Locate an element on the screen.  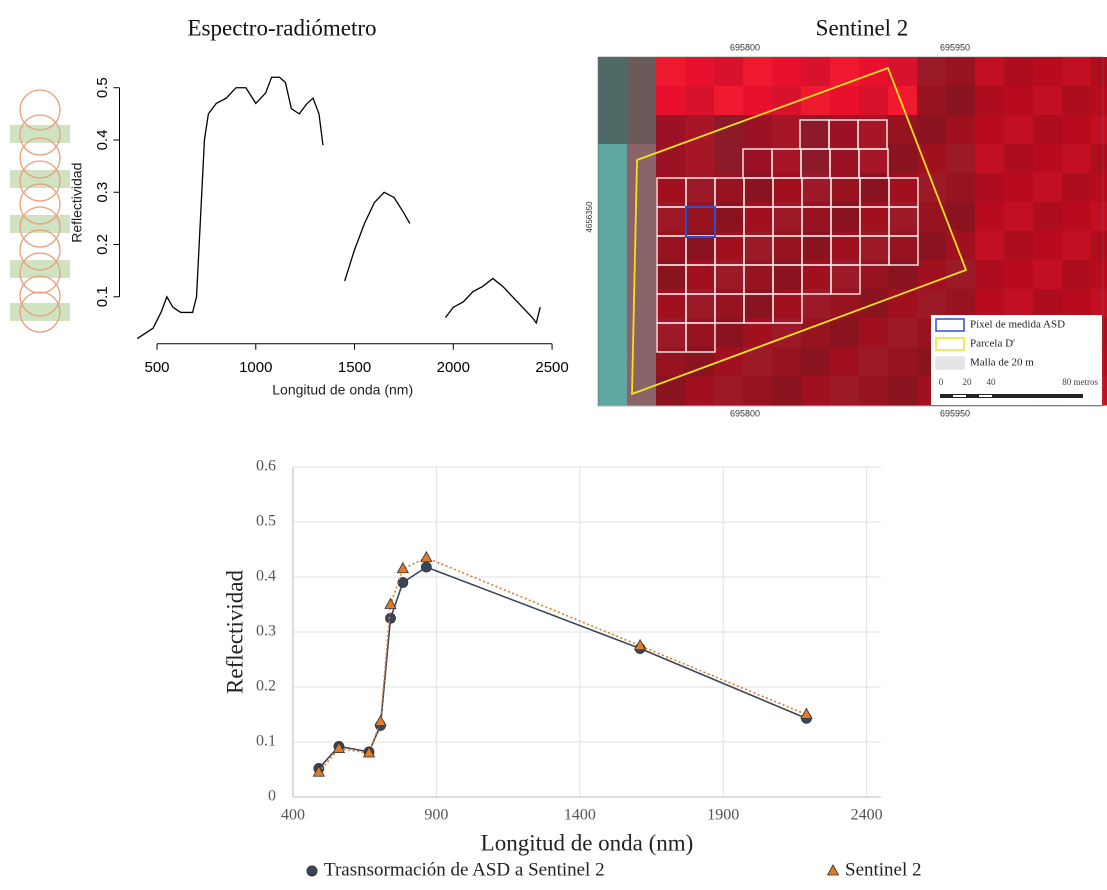
x-tick-label: 500 is located at coordinates (157, 367).